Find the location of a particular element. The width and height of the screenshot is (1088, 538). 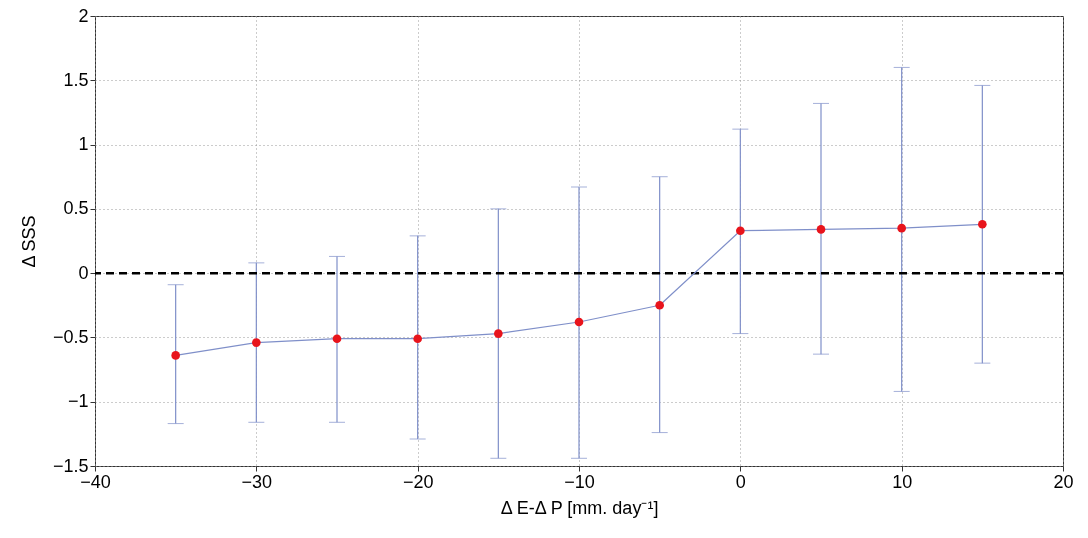

y-tick-label: 2 is located at coordinates (83, 15).